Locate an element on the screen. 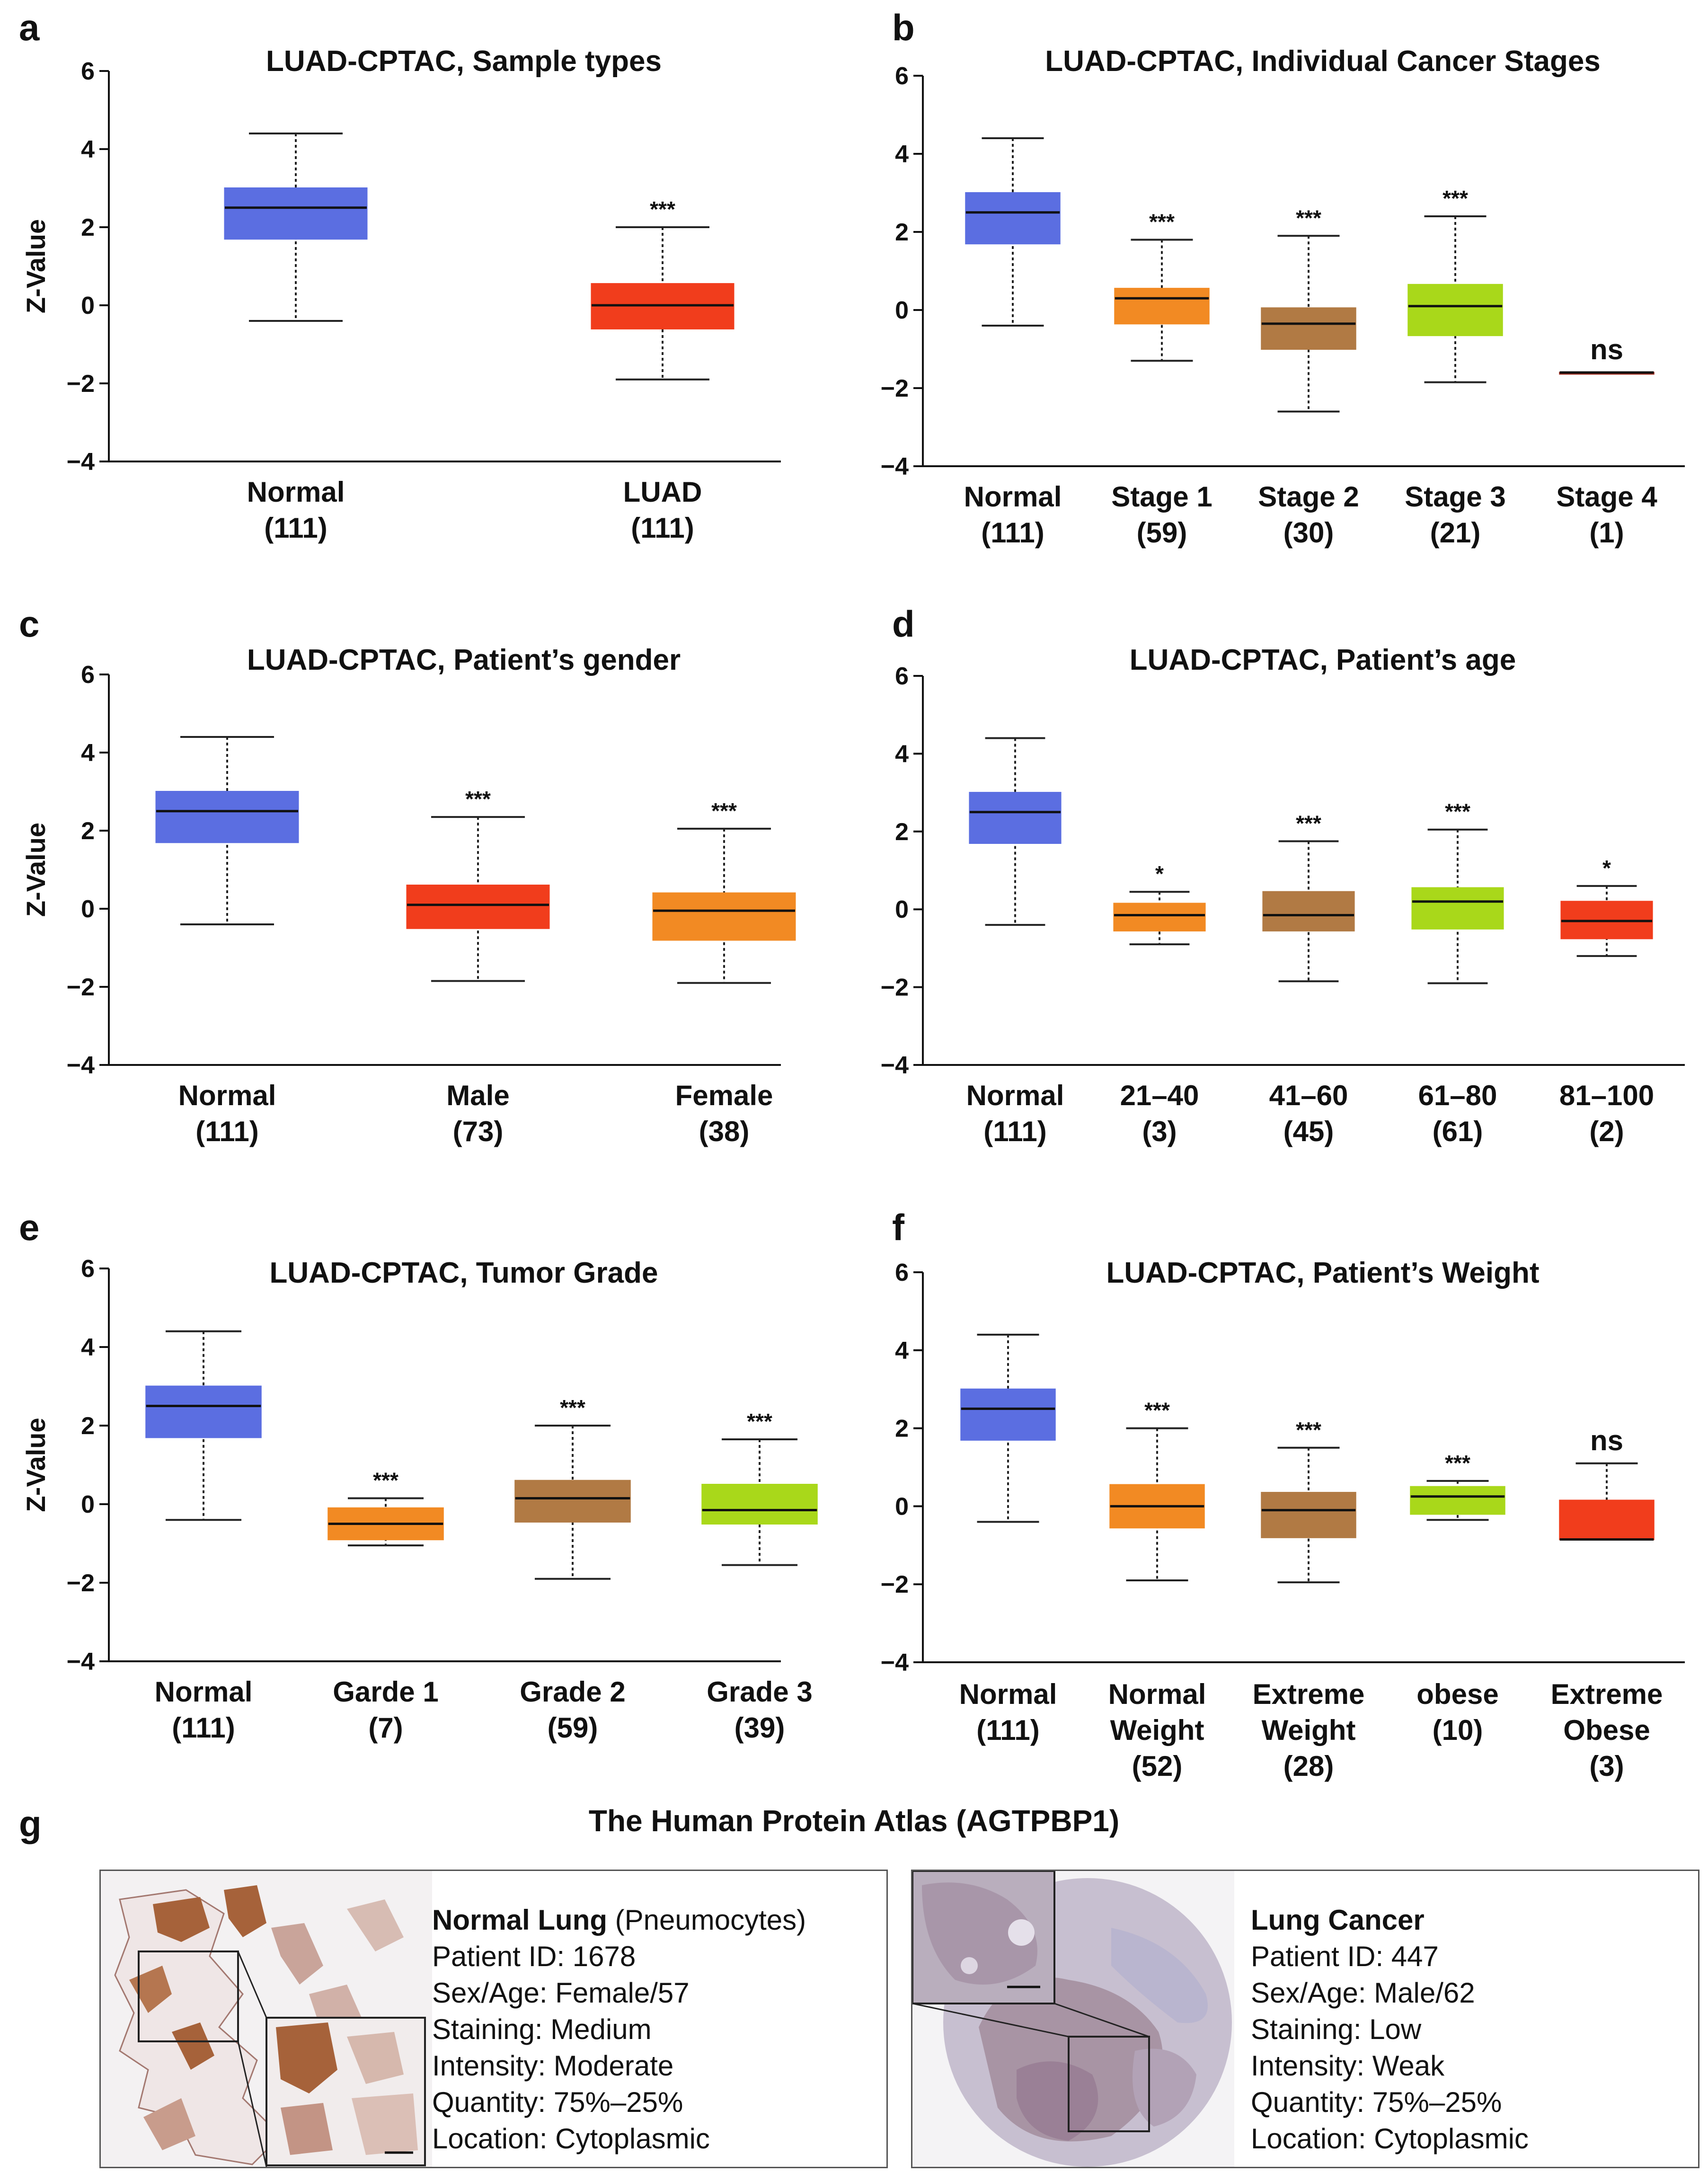 This screenshot has width=1708, height=2181. category-label-c-2: (38) is located at coordinates (724, 1131).